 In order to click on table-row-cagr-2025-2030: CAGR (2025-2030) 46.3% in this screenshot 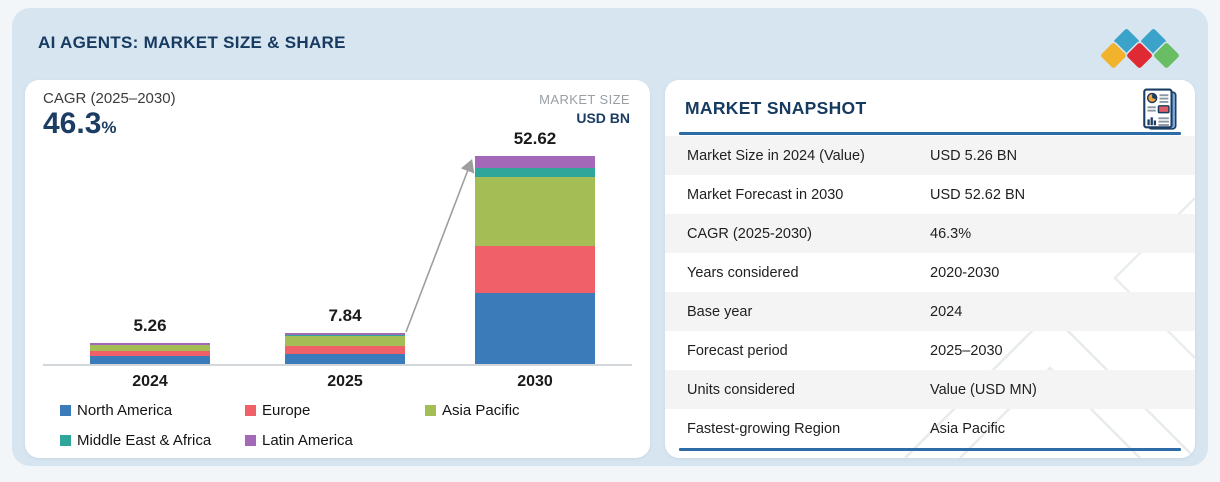, I will do `click(930, 233)`.